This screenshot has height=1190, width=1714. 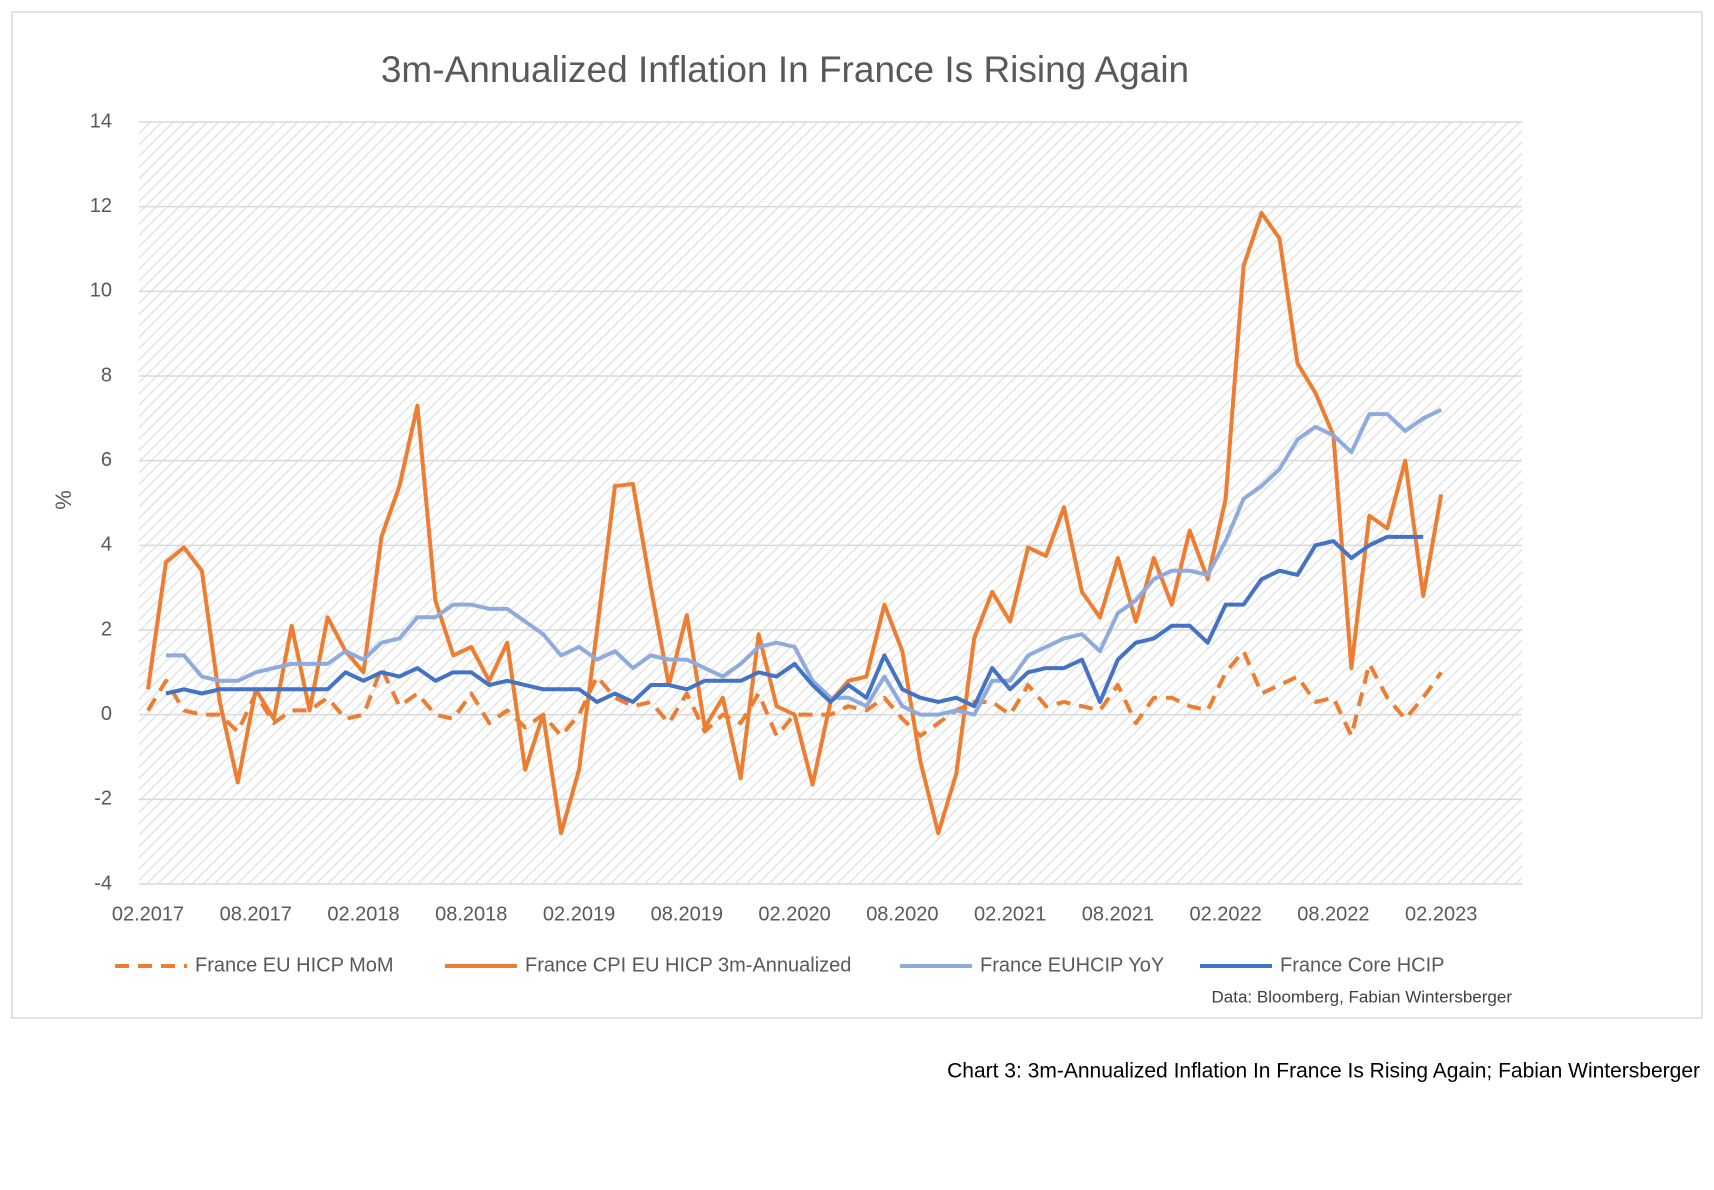 What do you see at coordinates (63, 500) in the screenshot?
I see `y-axis-label: %` at bounding box center [63, 500].